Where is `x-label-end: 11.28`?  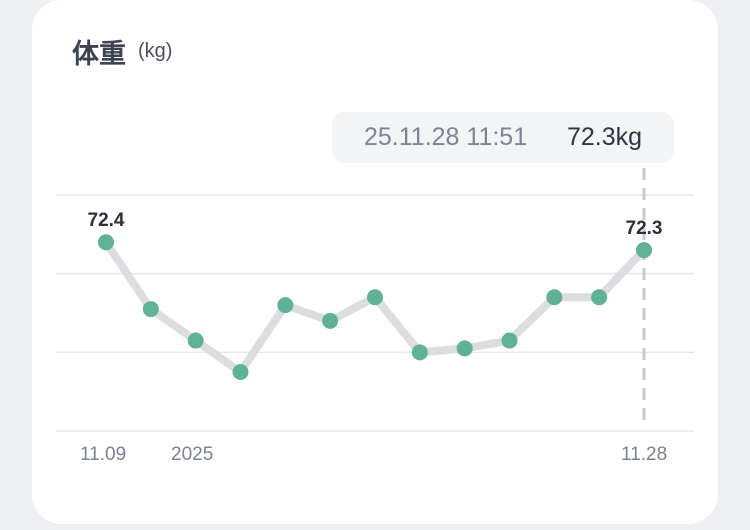 x-label-end: 11.28 is located at coordinates (644, 454).